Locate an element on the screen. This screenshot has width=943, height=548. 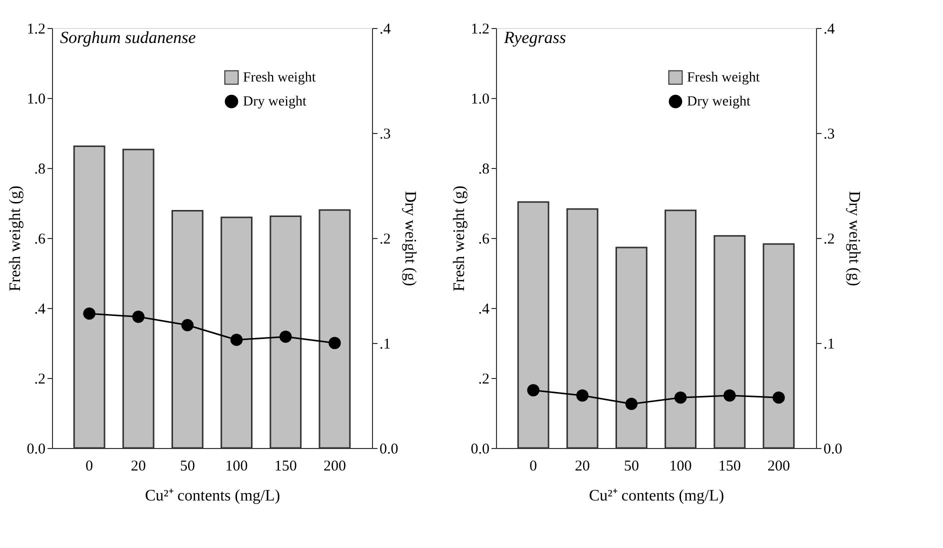
chart-title: Ryegrass is located at coordinates (534, 37).